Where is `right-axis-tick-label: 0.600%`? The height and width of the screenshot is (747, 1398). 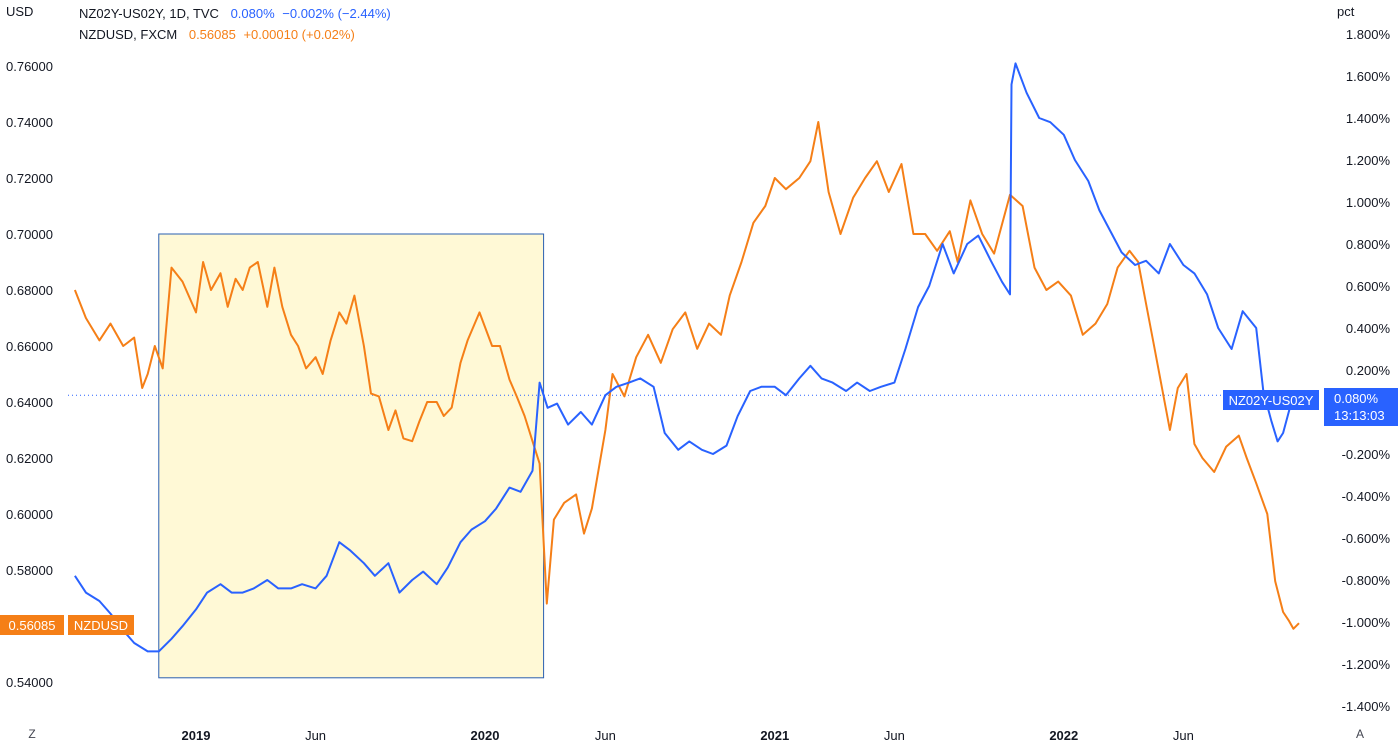 right-axis-tick-label: 0.600% is located at coordinates (1368, 286).